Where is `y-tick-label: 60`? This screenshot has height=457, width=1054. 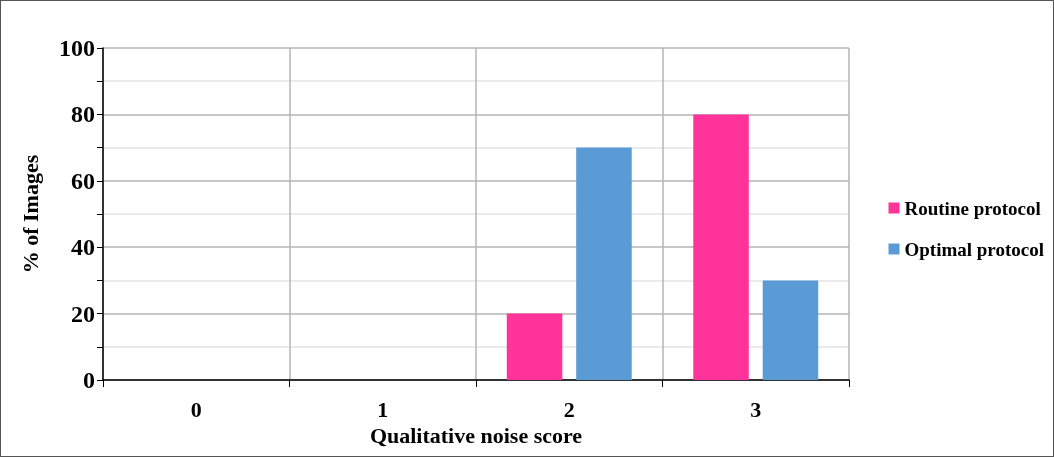 y-tick-label: 60 is located at coordinates (83, 180).